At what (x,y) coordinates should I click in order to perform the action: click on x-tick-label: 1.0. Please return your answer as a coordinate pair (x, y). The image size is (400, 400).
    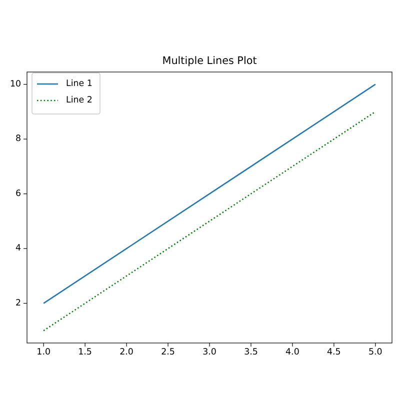
    Looking at the image, I should click on (43, 353).